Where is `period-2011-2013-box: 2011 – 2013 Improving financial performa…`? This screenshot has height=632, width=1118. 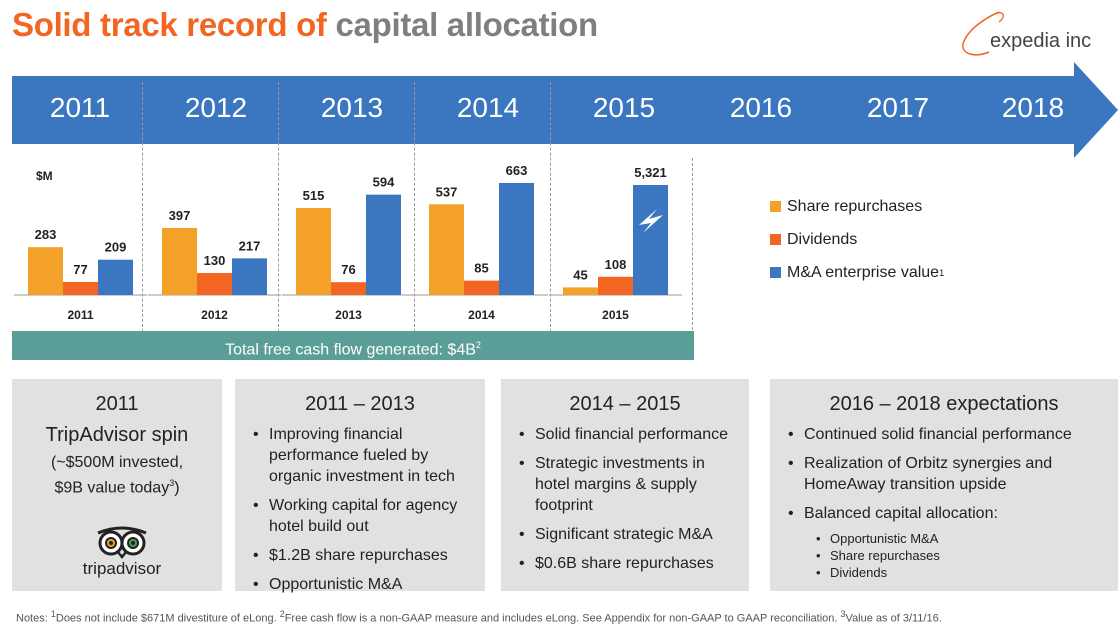 period-2011-2013-box: 2011 – 2013 Improving financial performa… is located at coordinates (360, 487).